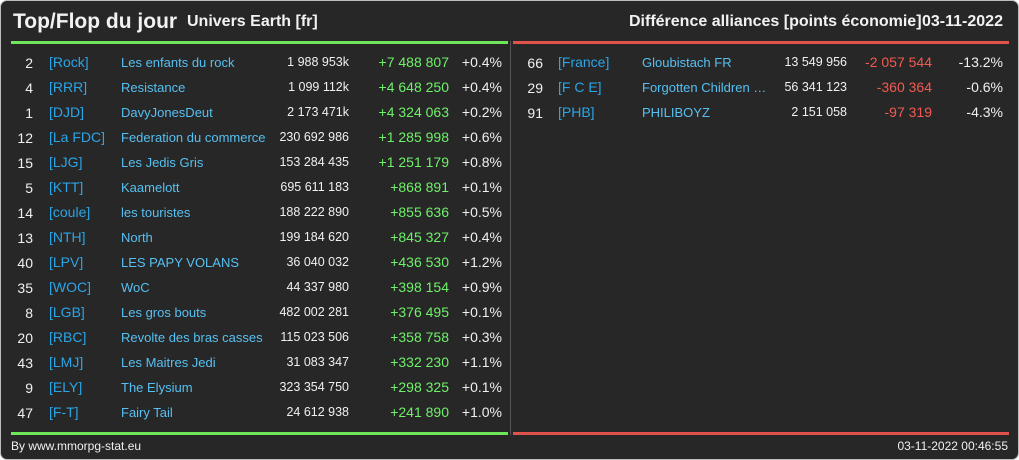 The height and width of the screenshot is (460, 1019). I want to click on alliance-rank: 40, so click(25, 263).